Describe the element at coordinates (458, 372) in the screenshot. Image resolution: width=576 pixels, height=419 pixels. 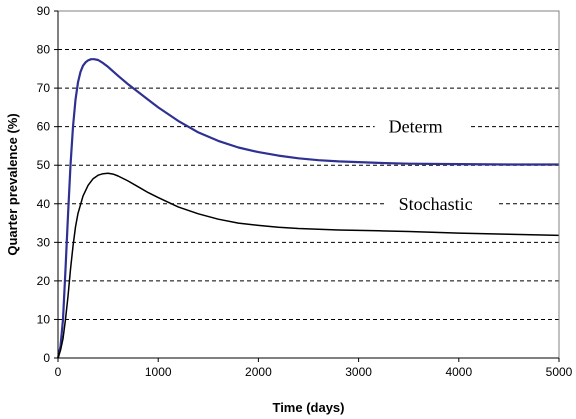
I see `x-tick-label: 4000` at that location.